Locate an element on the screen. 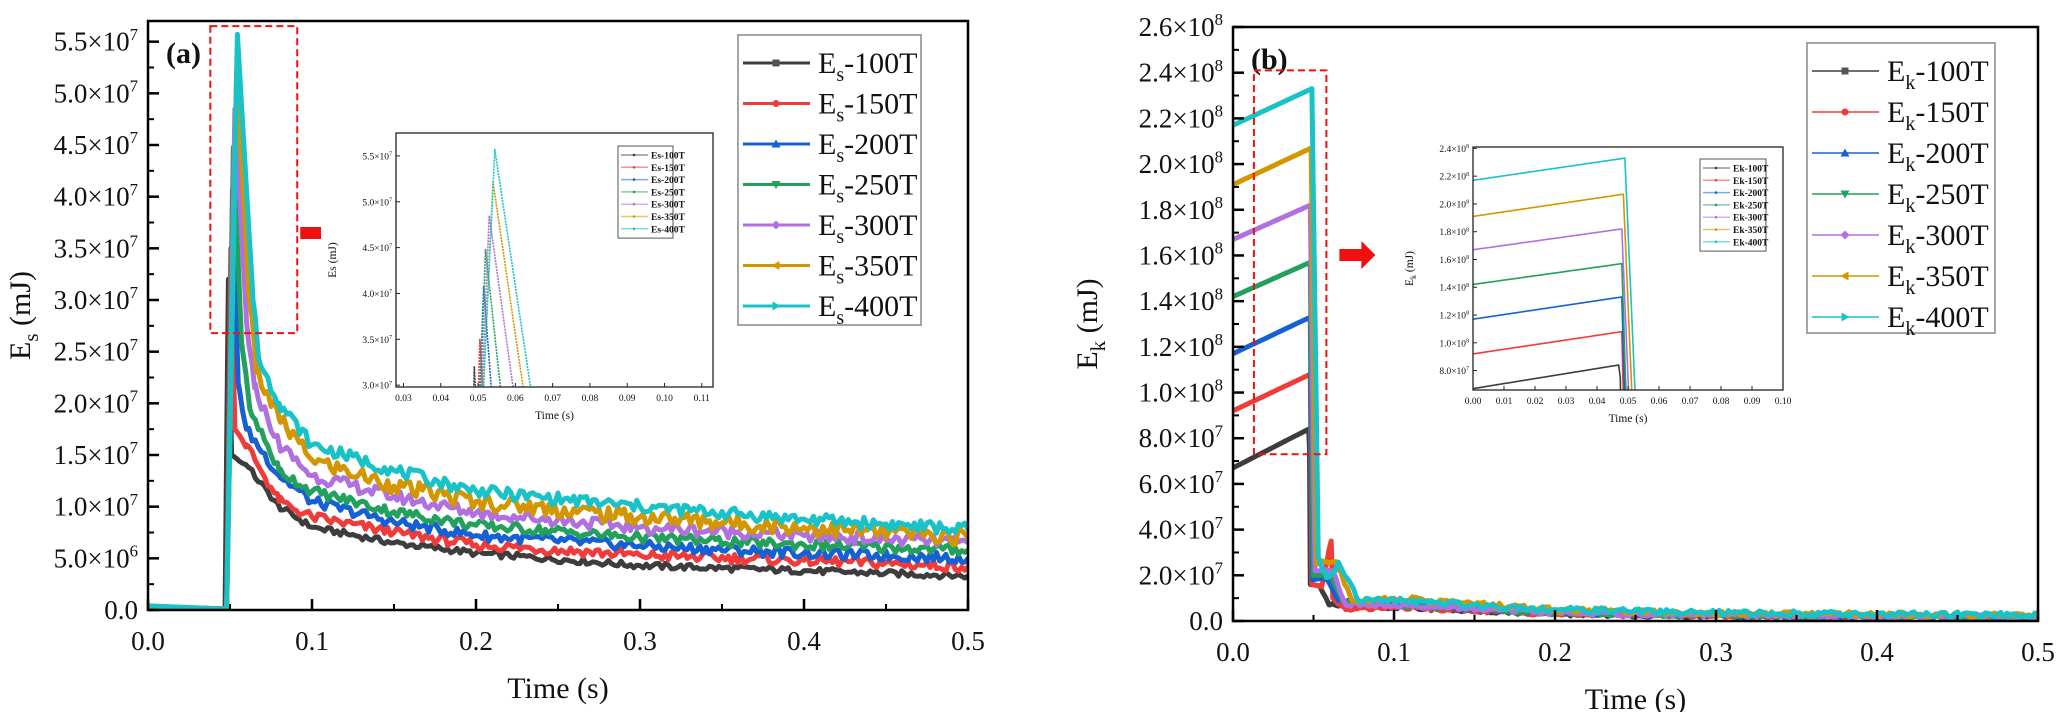 This screenshot has width=2067, height=712. y-tick-label: 1.6×10⁸ is located at coordinates (1181, 255).